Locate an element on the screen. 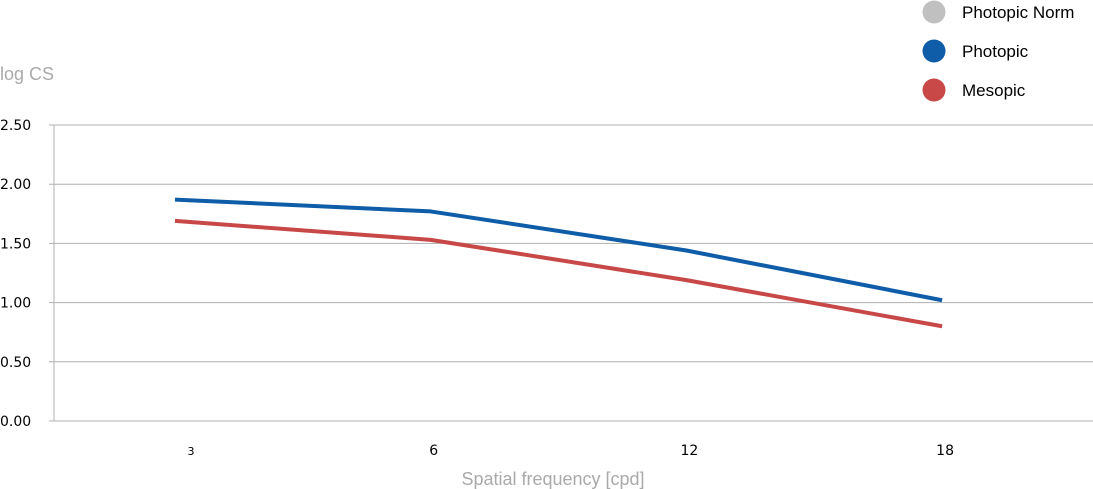  y-tick-label: 0.50 is located at coordinates (15, 363).